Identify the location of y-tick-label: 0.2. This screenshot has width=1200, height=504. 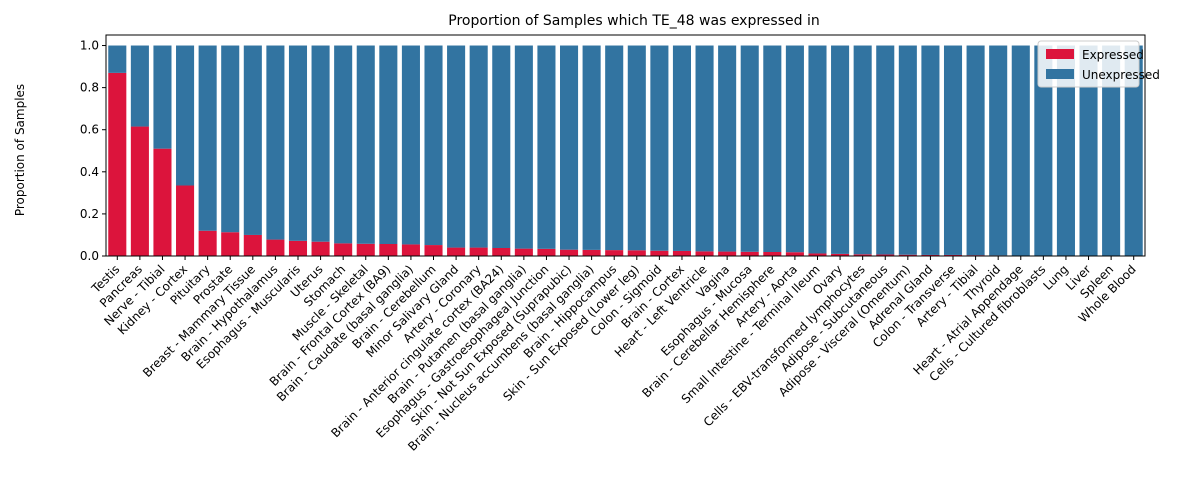
(89, 214).